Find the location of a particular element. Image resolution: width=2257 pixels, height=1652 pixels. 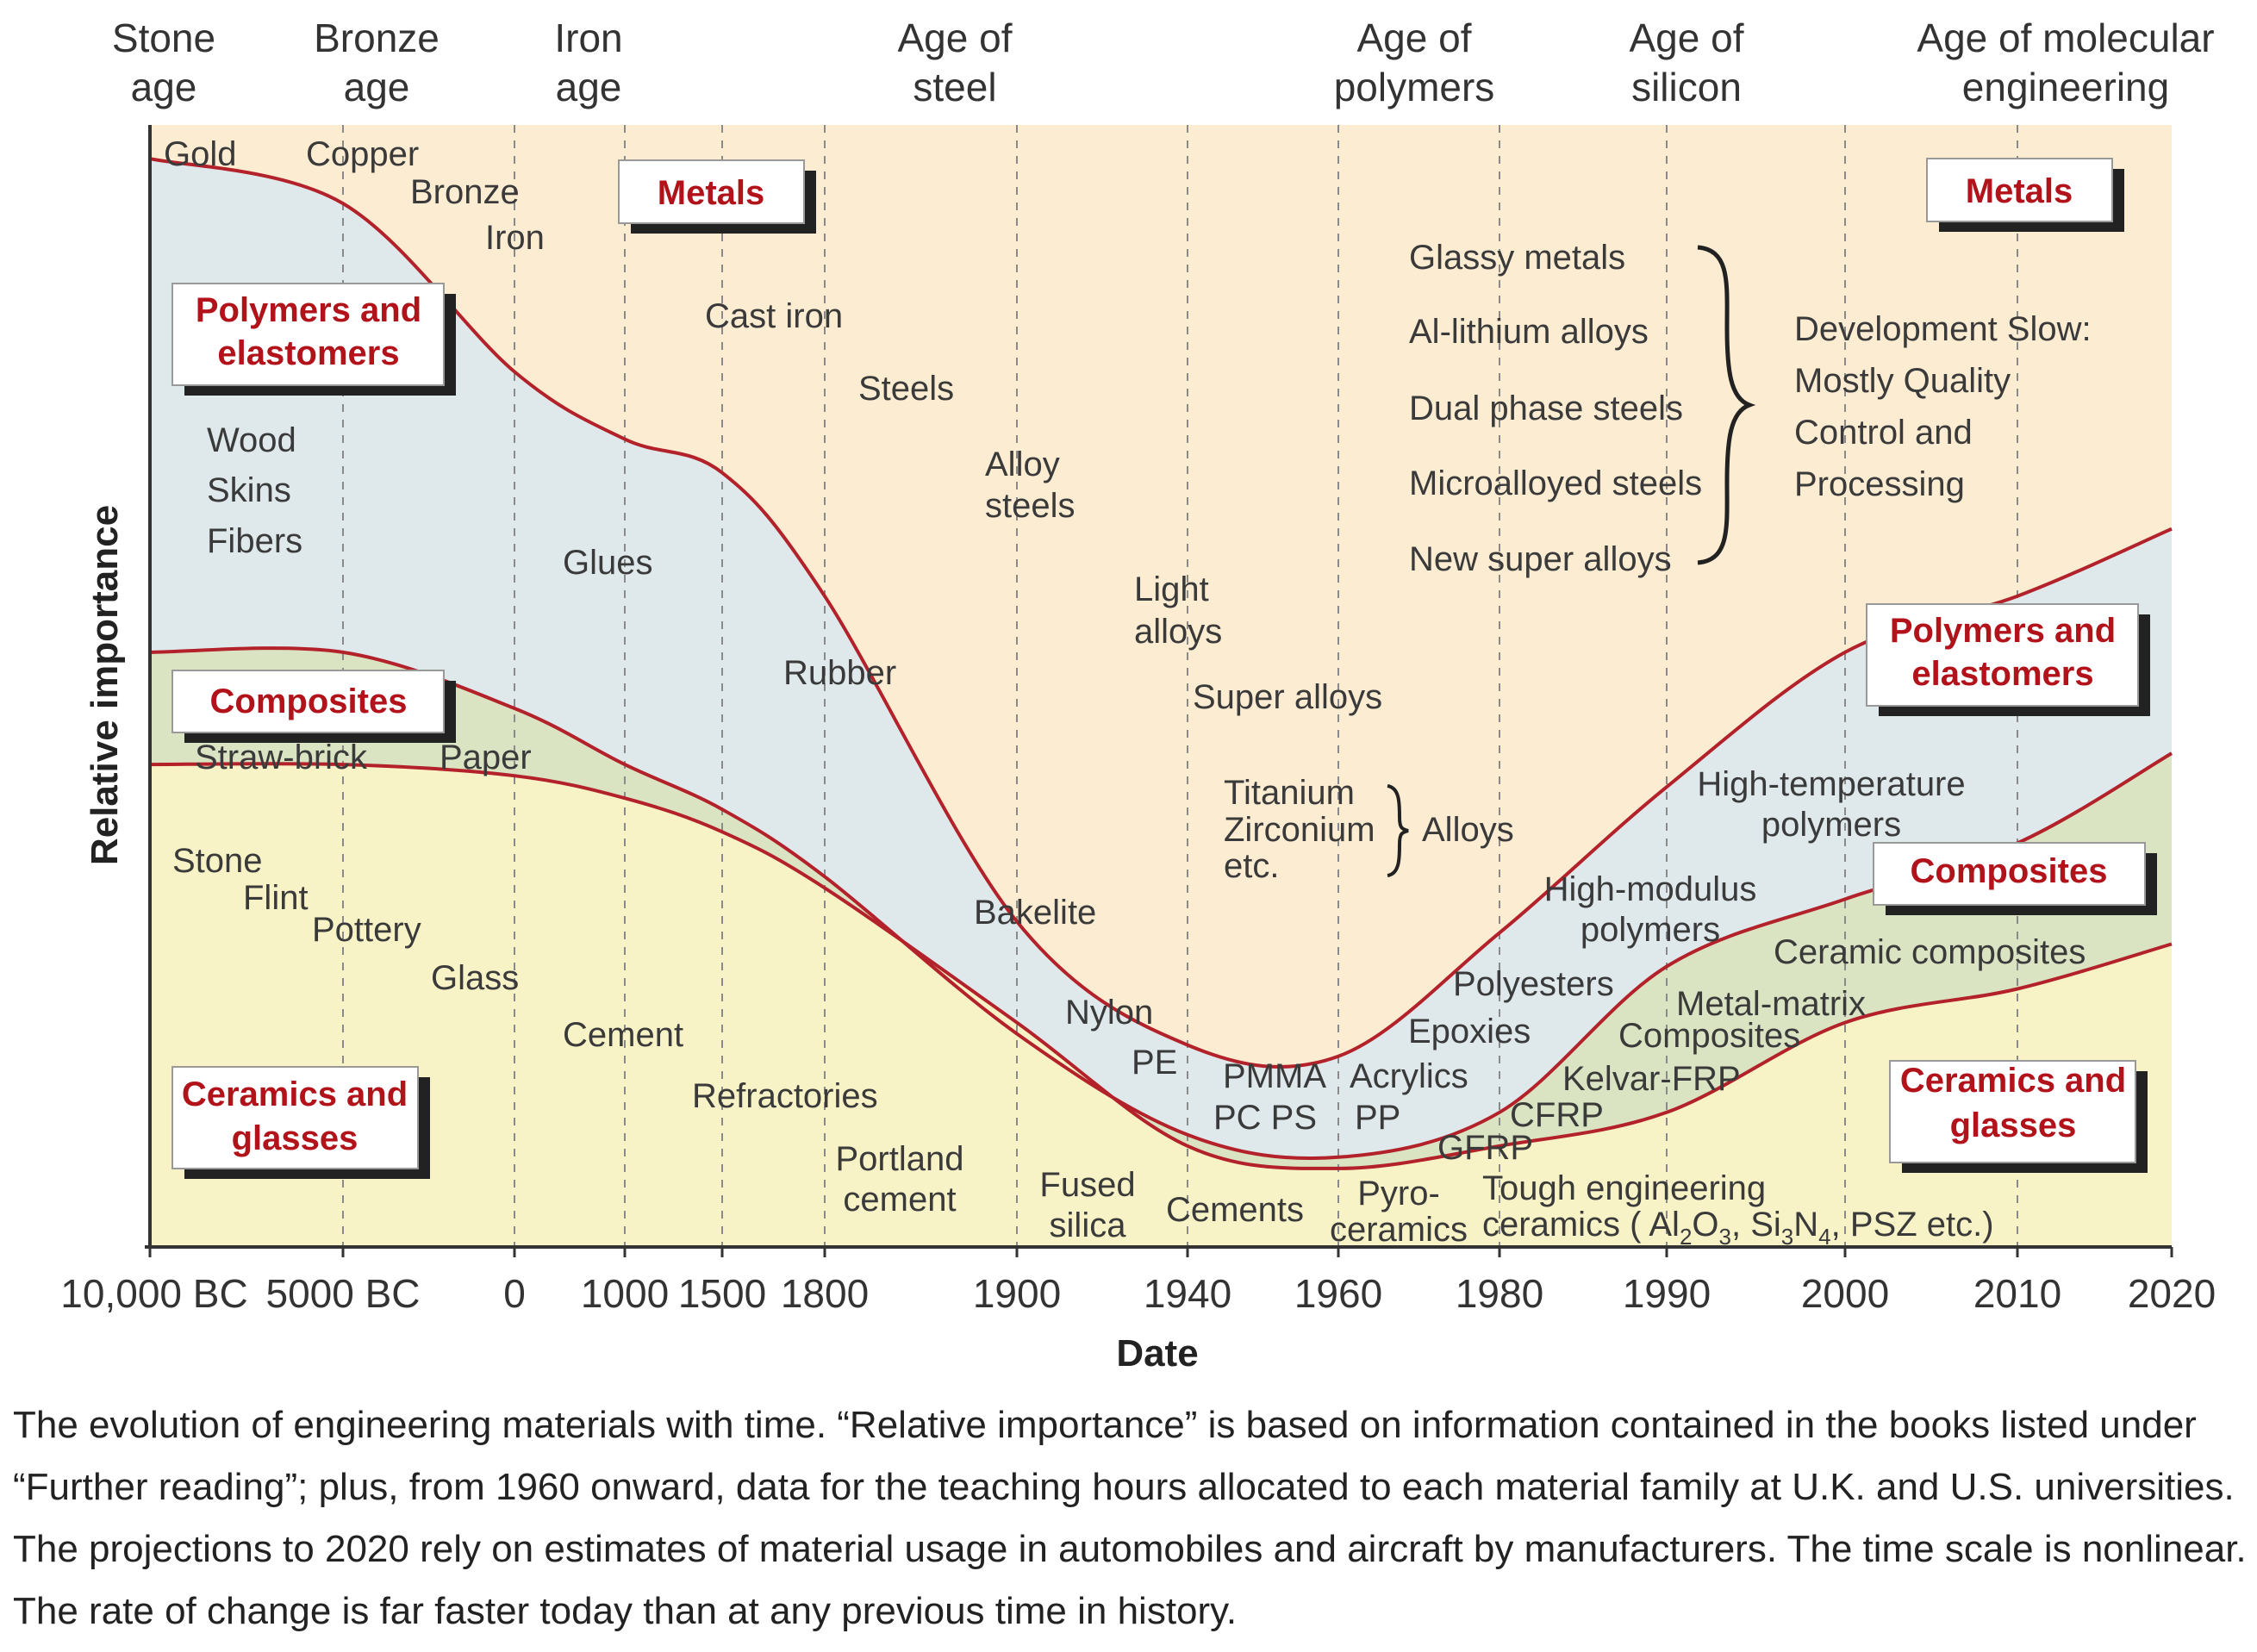

annotation-pp: PP is located at coordinates (1377, 1118).